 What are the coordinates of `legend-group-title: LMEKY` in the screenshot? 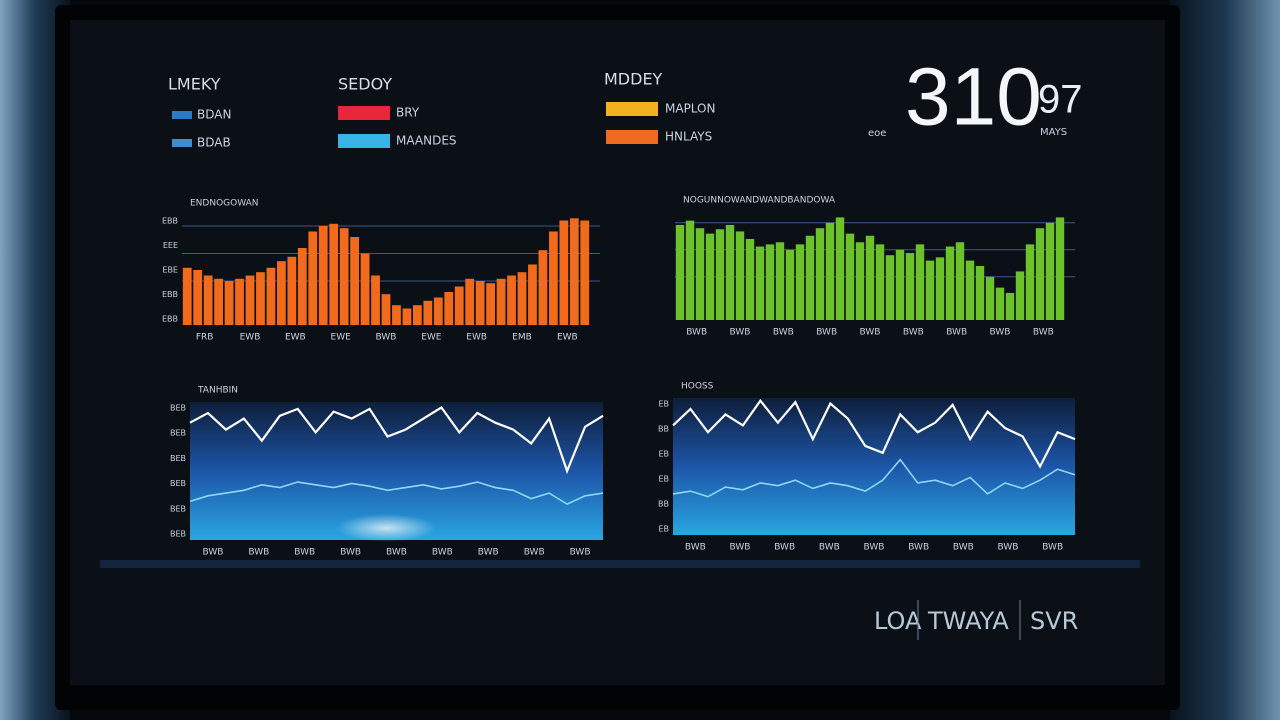 It's located at (194, 84).